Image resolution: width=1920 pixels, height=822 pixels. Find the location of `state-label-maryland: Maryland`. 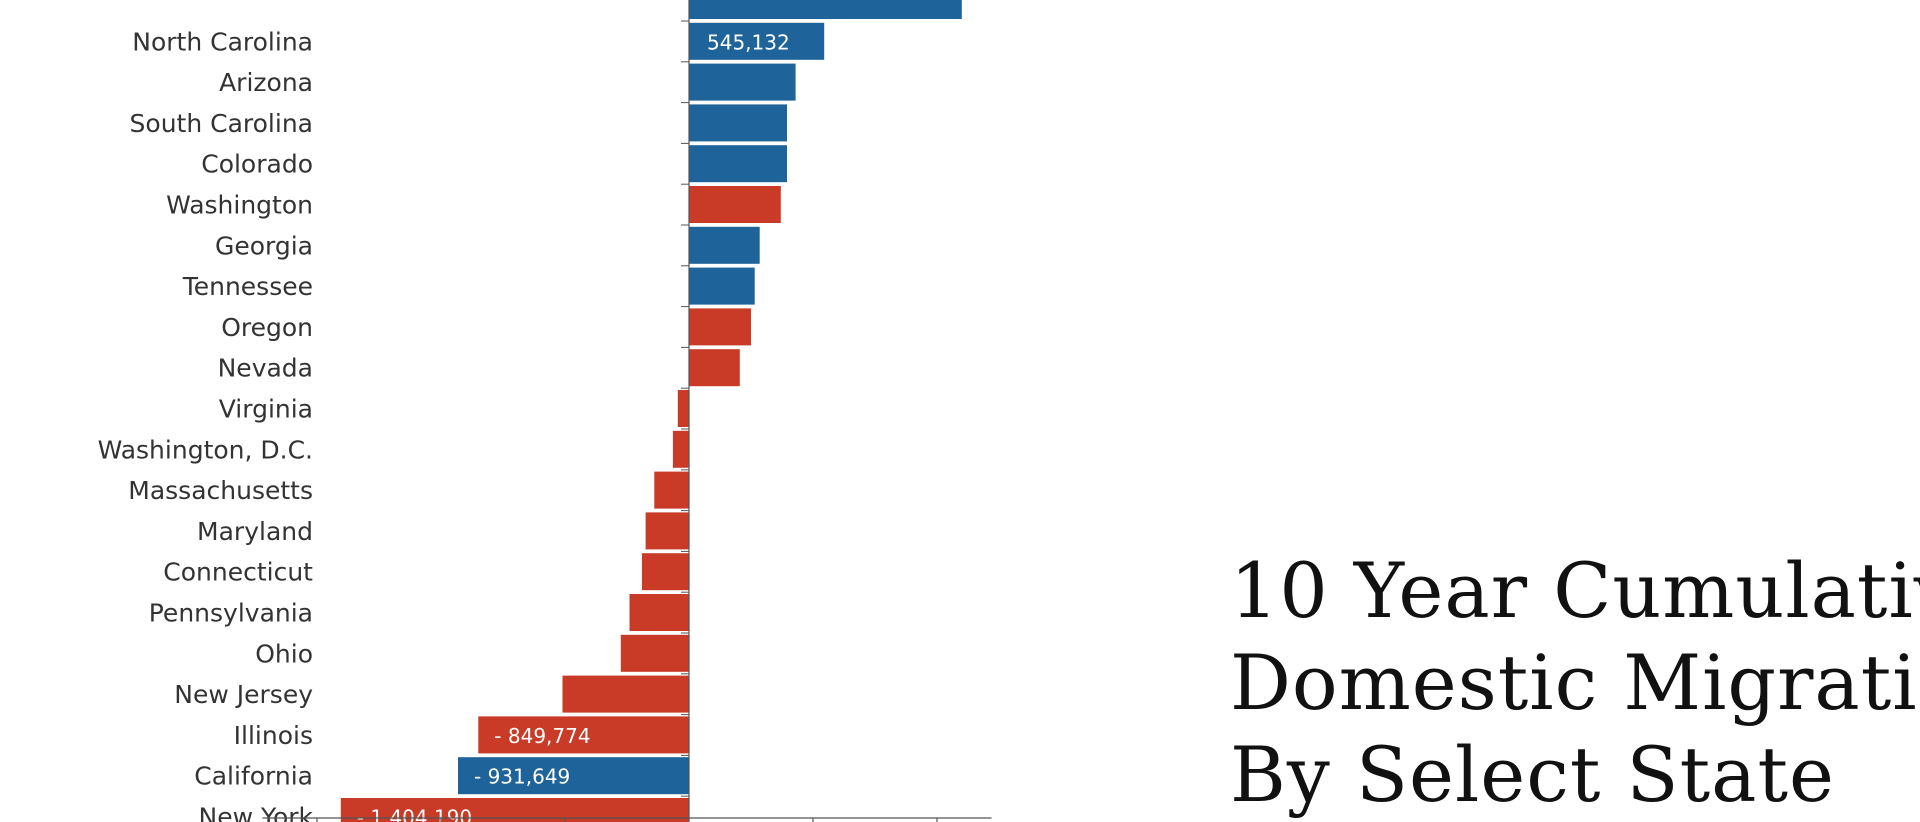

state-label-maryland: Maryland is located at coordinates (255, 531).